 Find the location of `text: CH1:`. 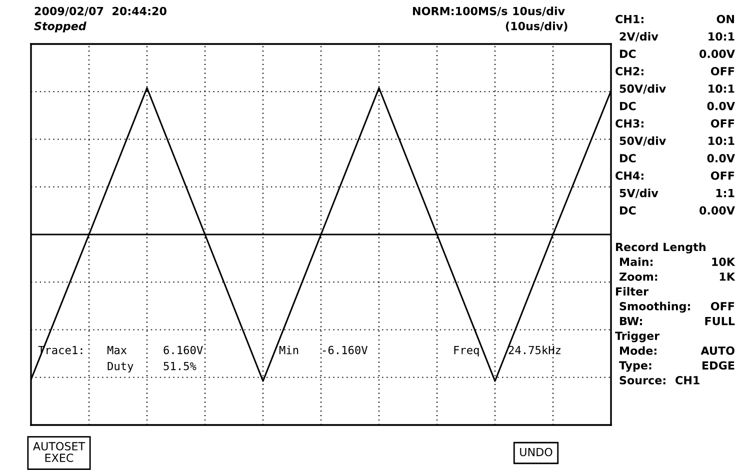

text: CH1: is located at coordinates (630, 19).